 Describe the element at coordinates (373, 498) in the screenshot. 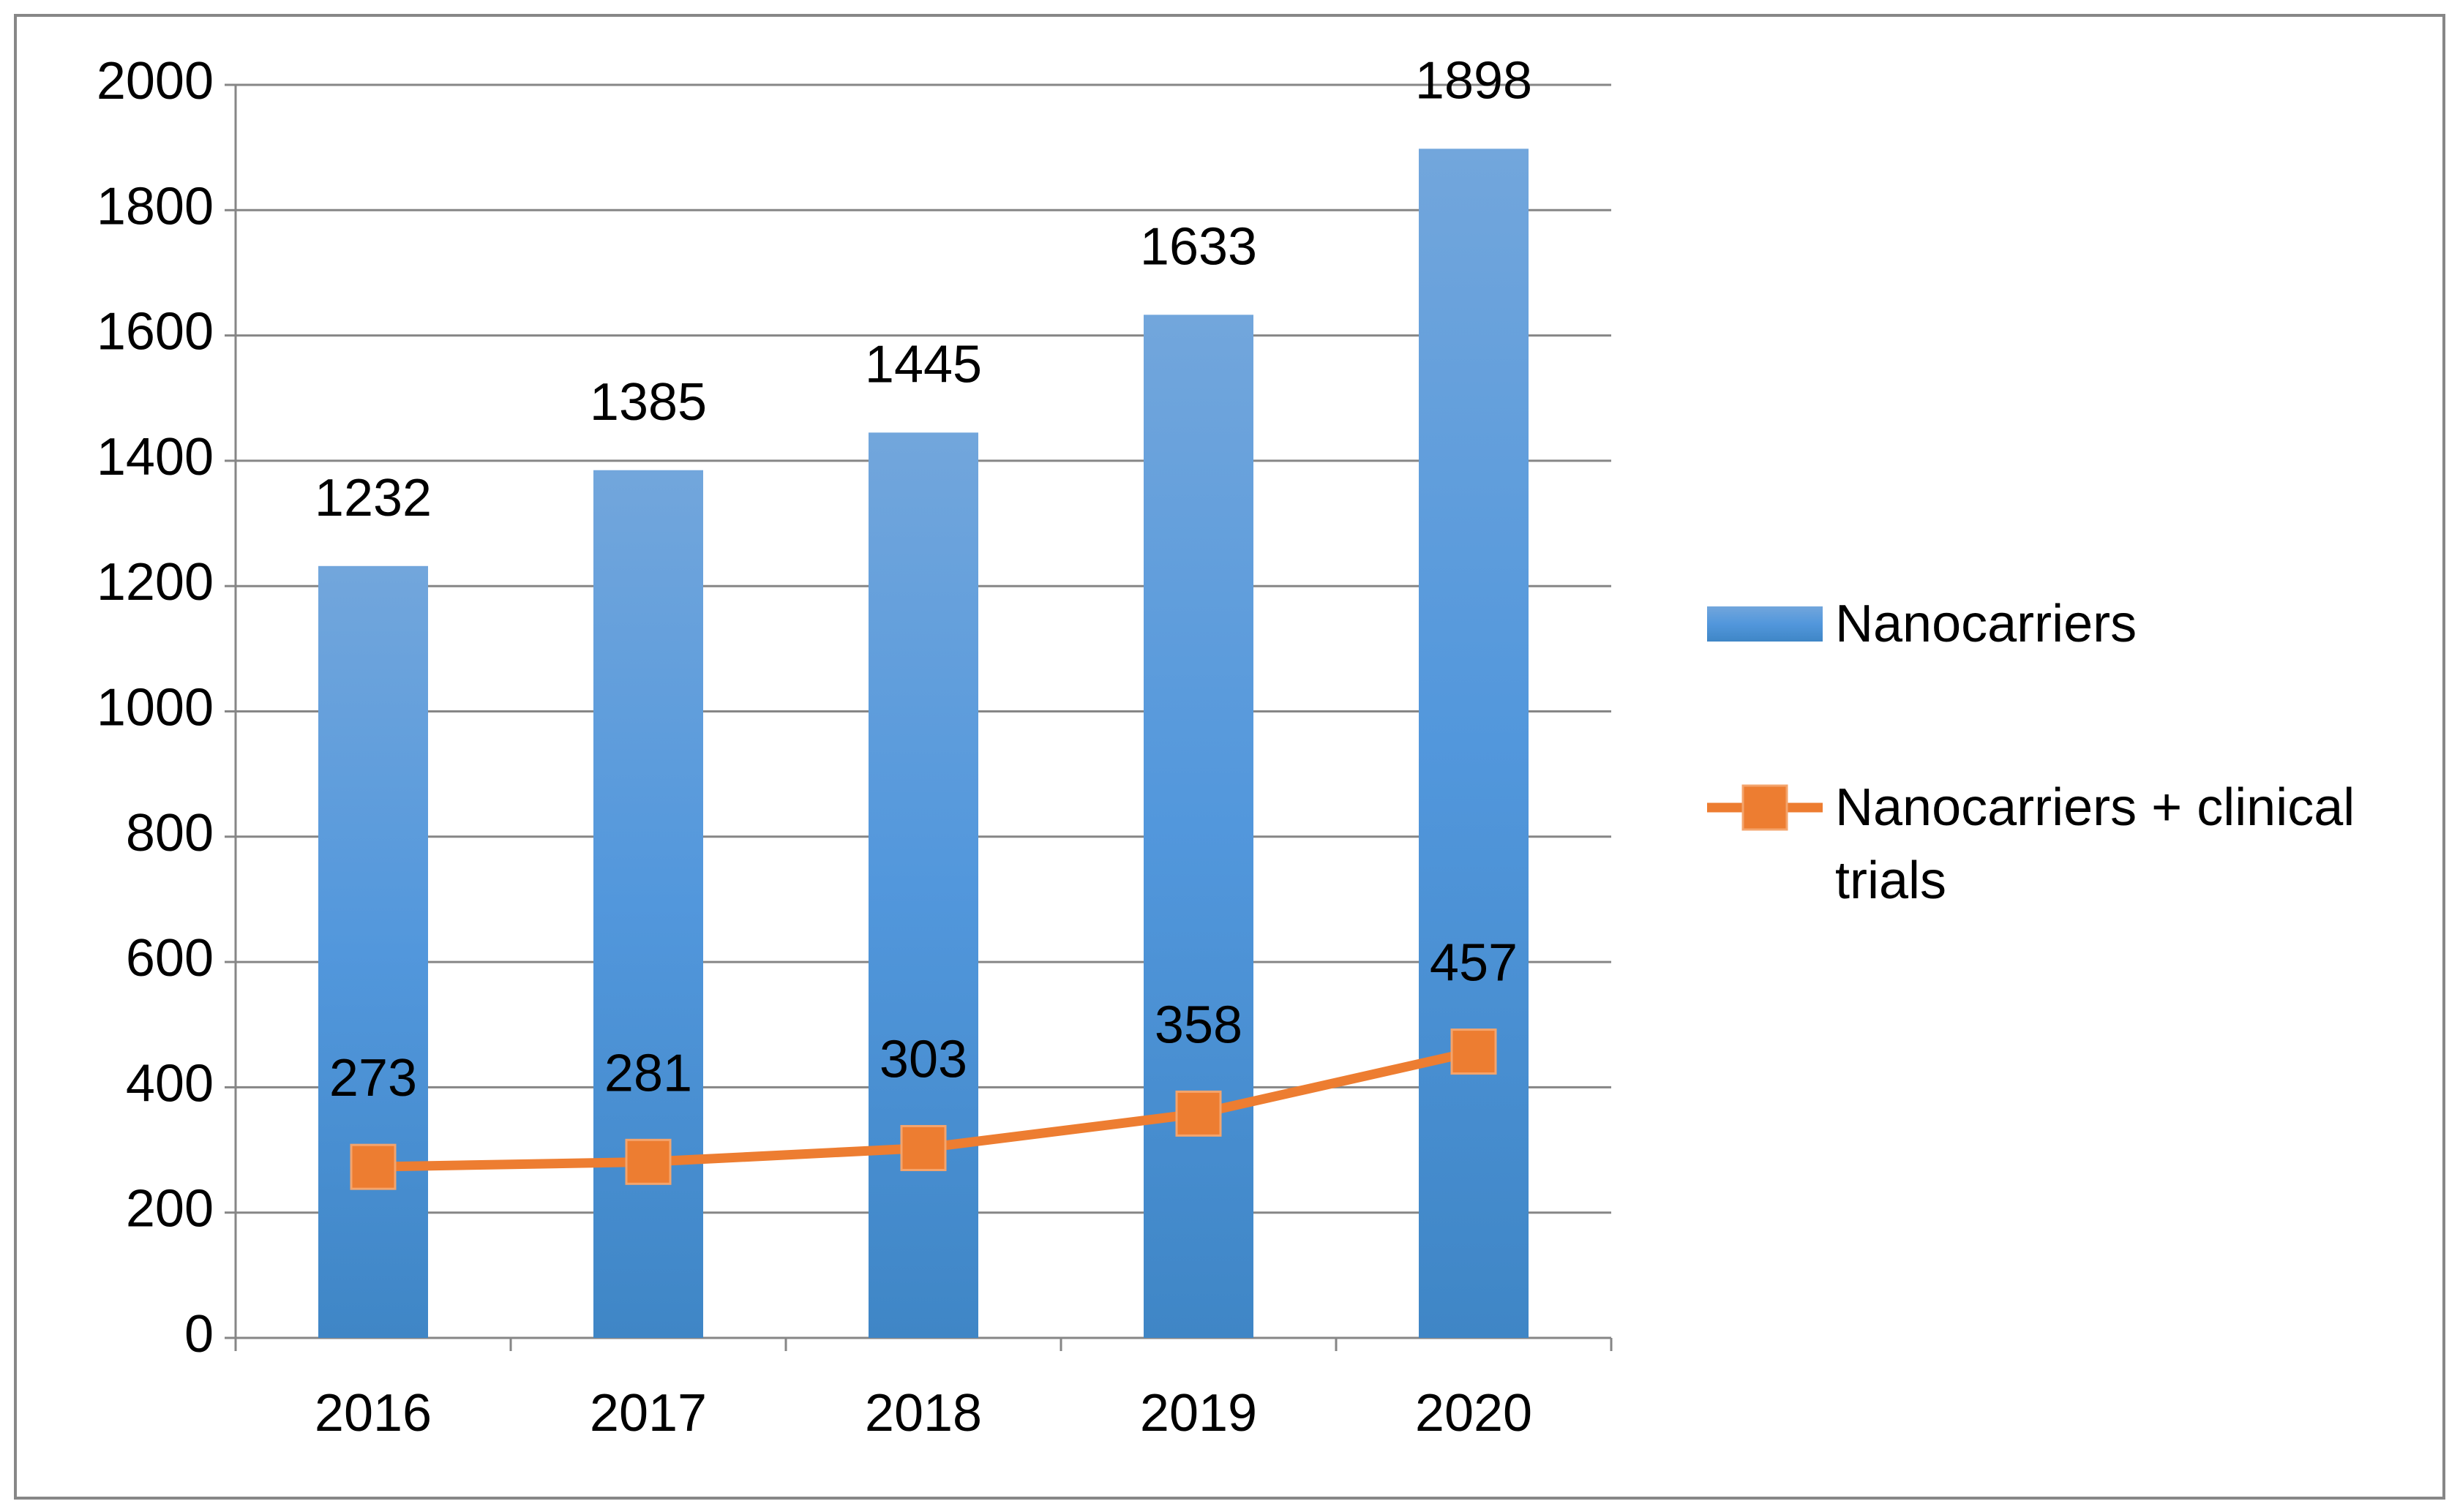

I see `data-label: 1232` at that location.